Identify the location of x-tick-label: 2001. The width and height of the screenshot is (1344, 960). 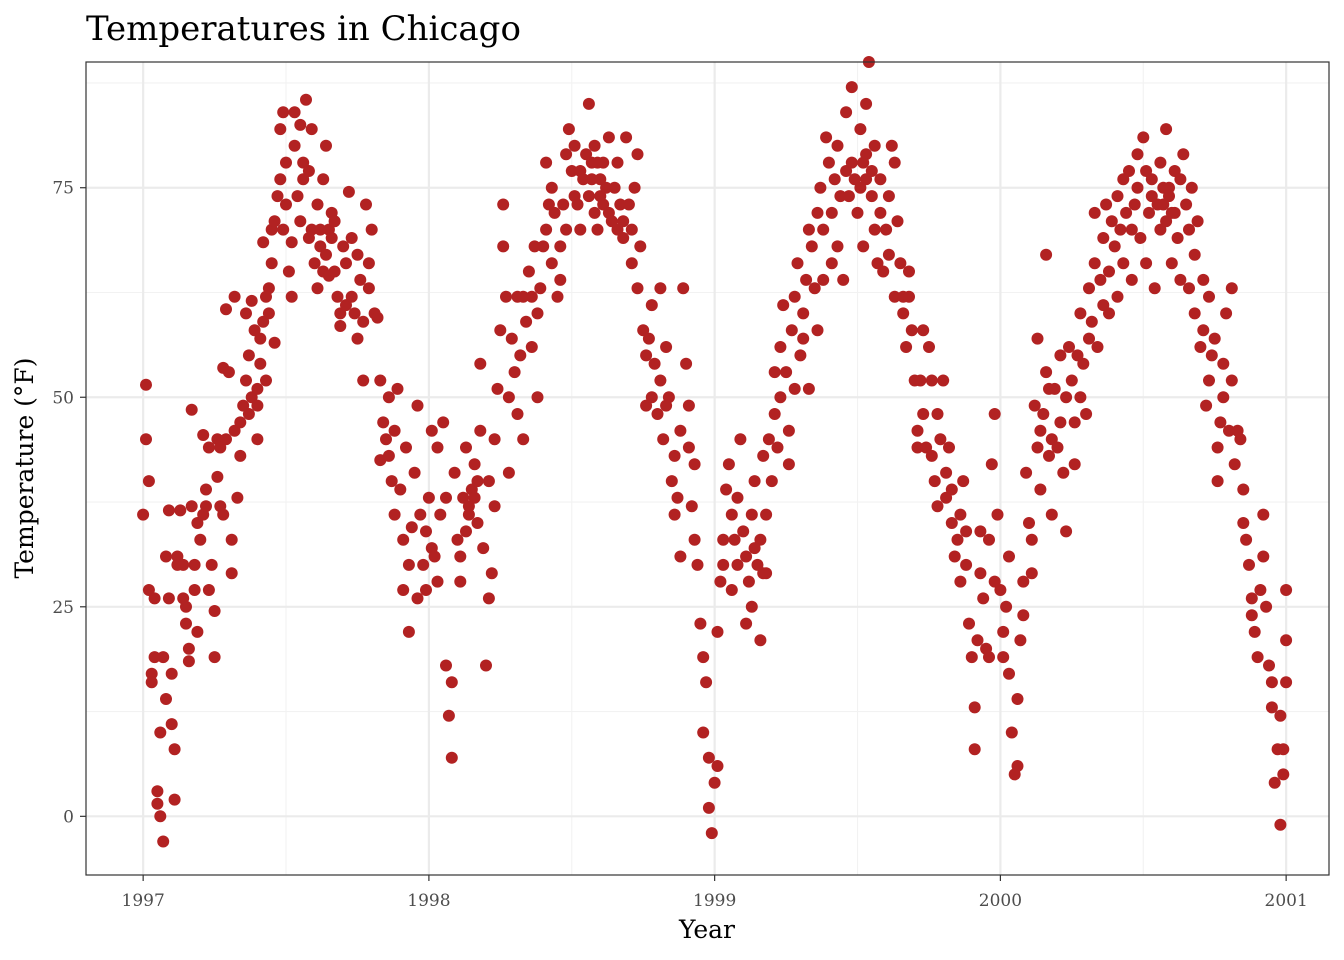
(1286, 901).